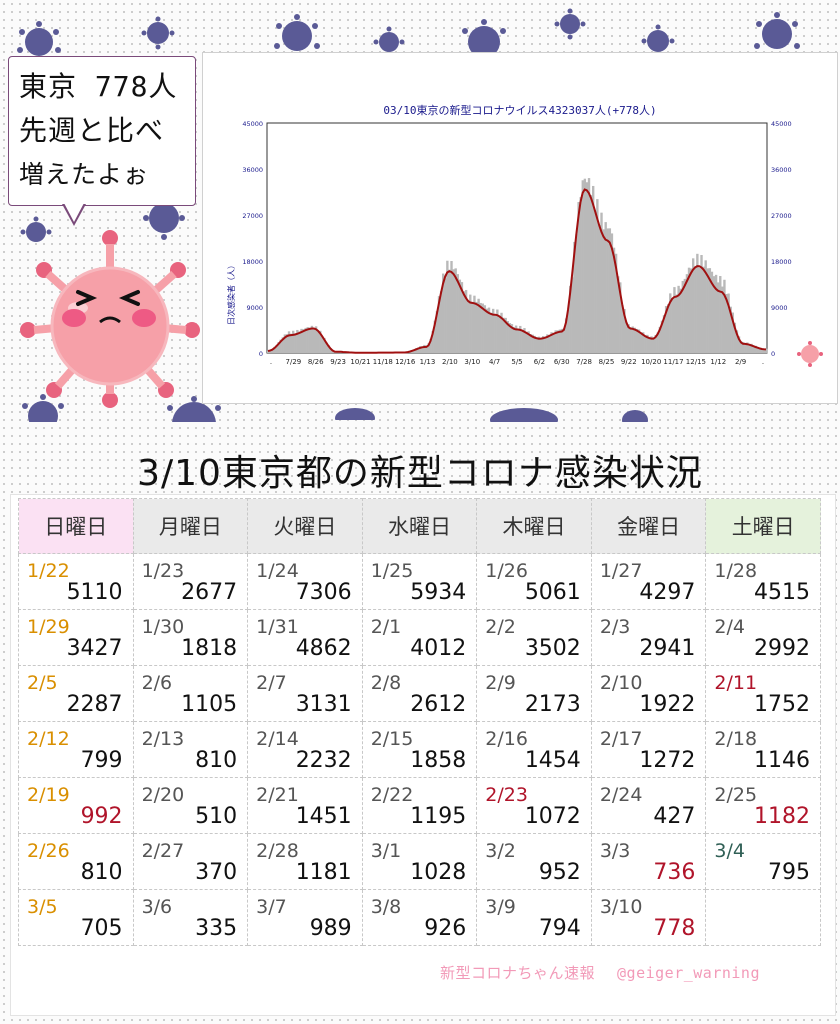 This screenshot has height=1024, width=840. I want to click on calendar-day-cell: 3/4 795, so click(763, 861).